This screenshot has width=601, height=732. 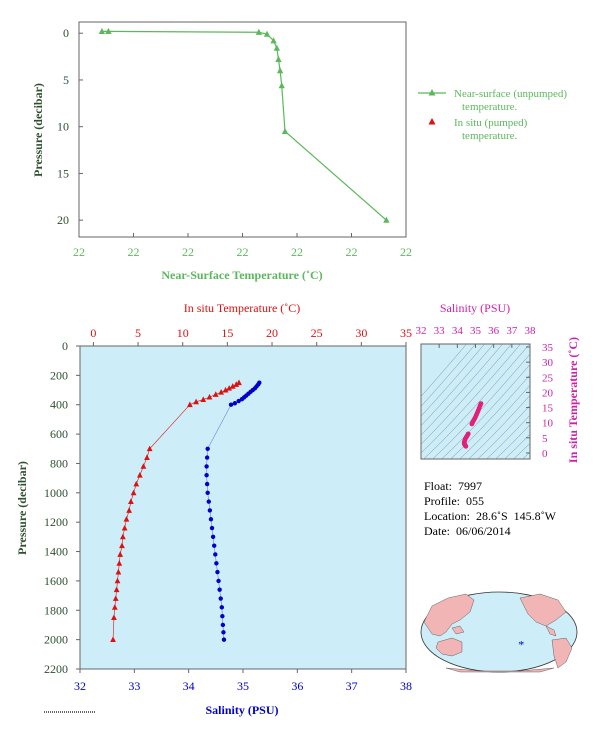 What do you see at coordinates (272, 333) in the screenshot?
I see `temperature-tick-label: 20` at bounding box center [272, 333].